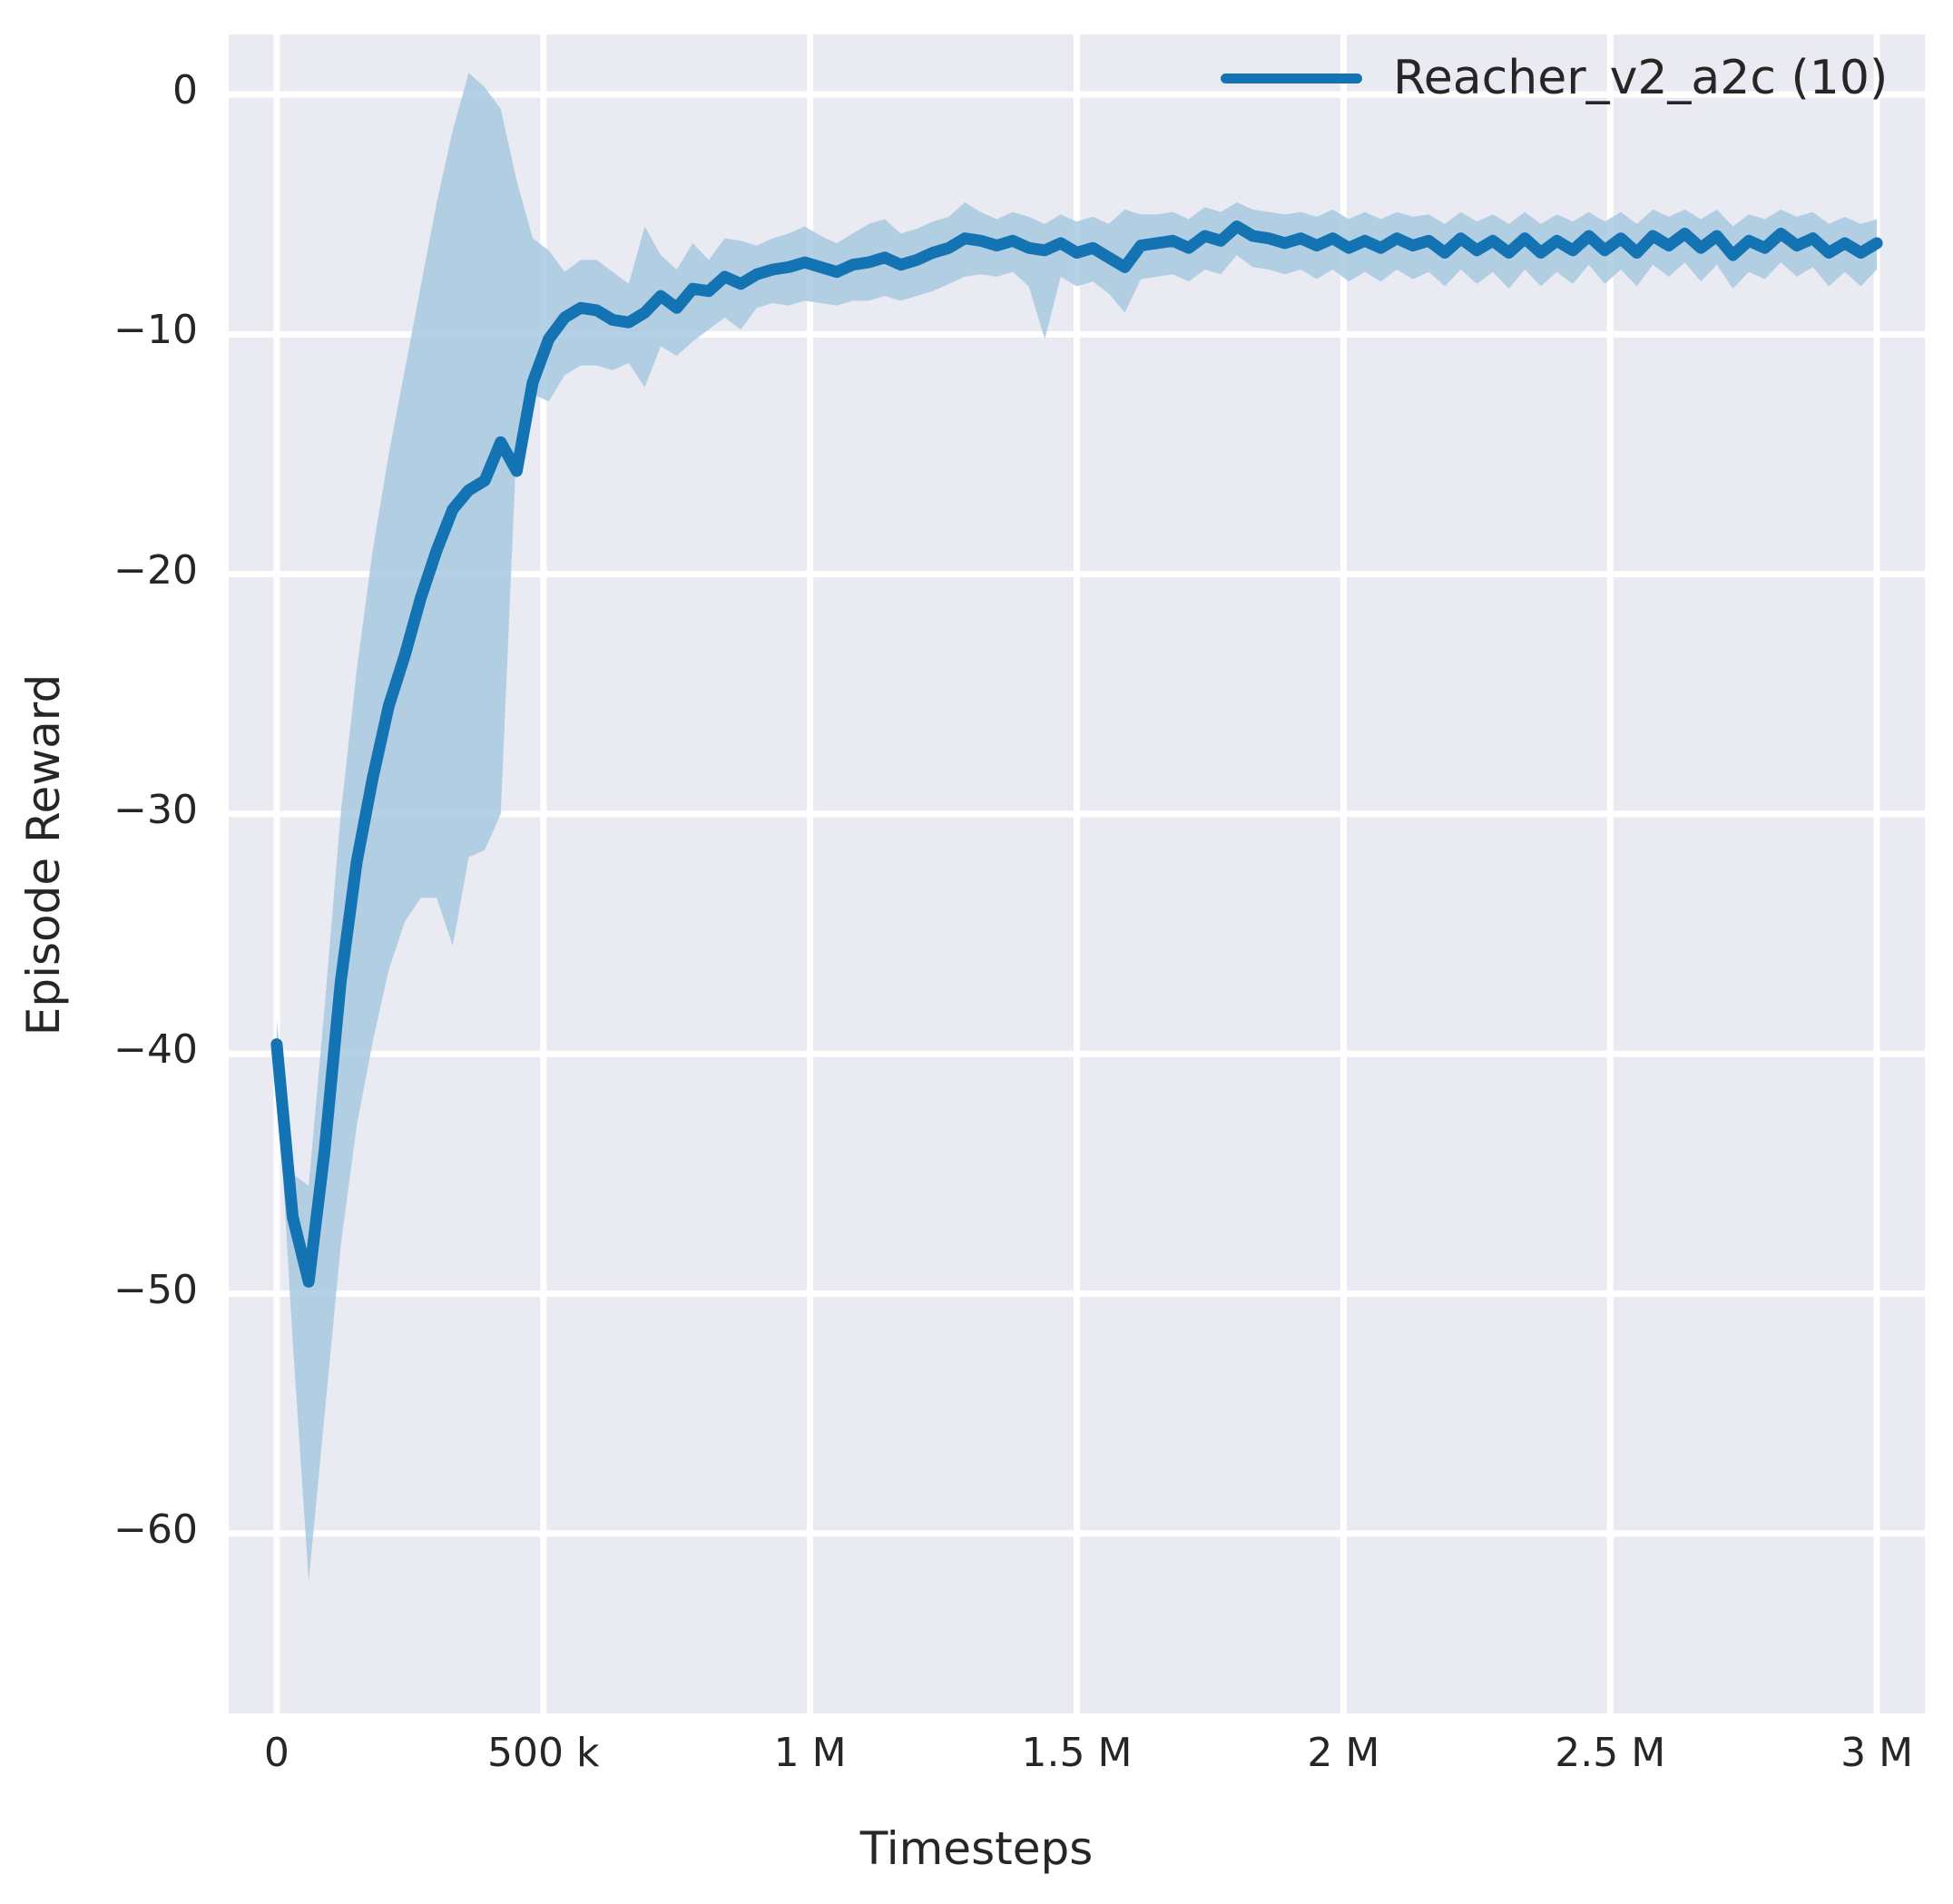  I want to click on y-tick-label: −30, so click(155, 809).